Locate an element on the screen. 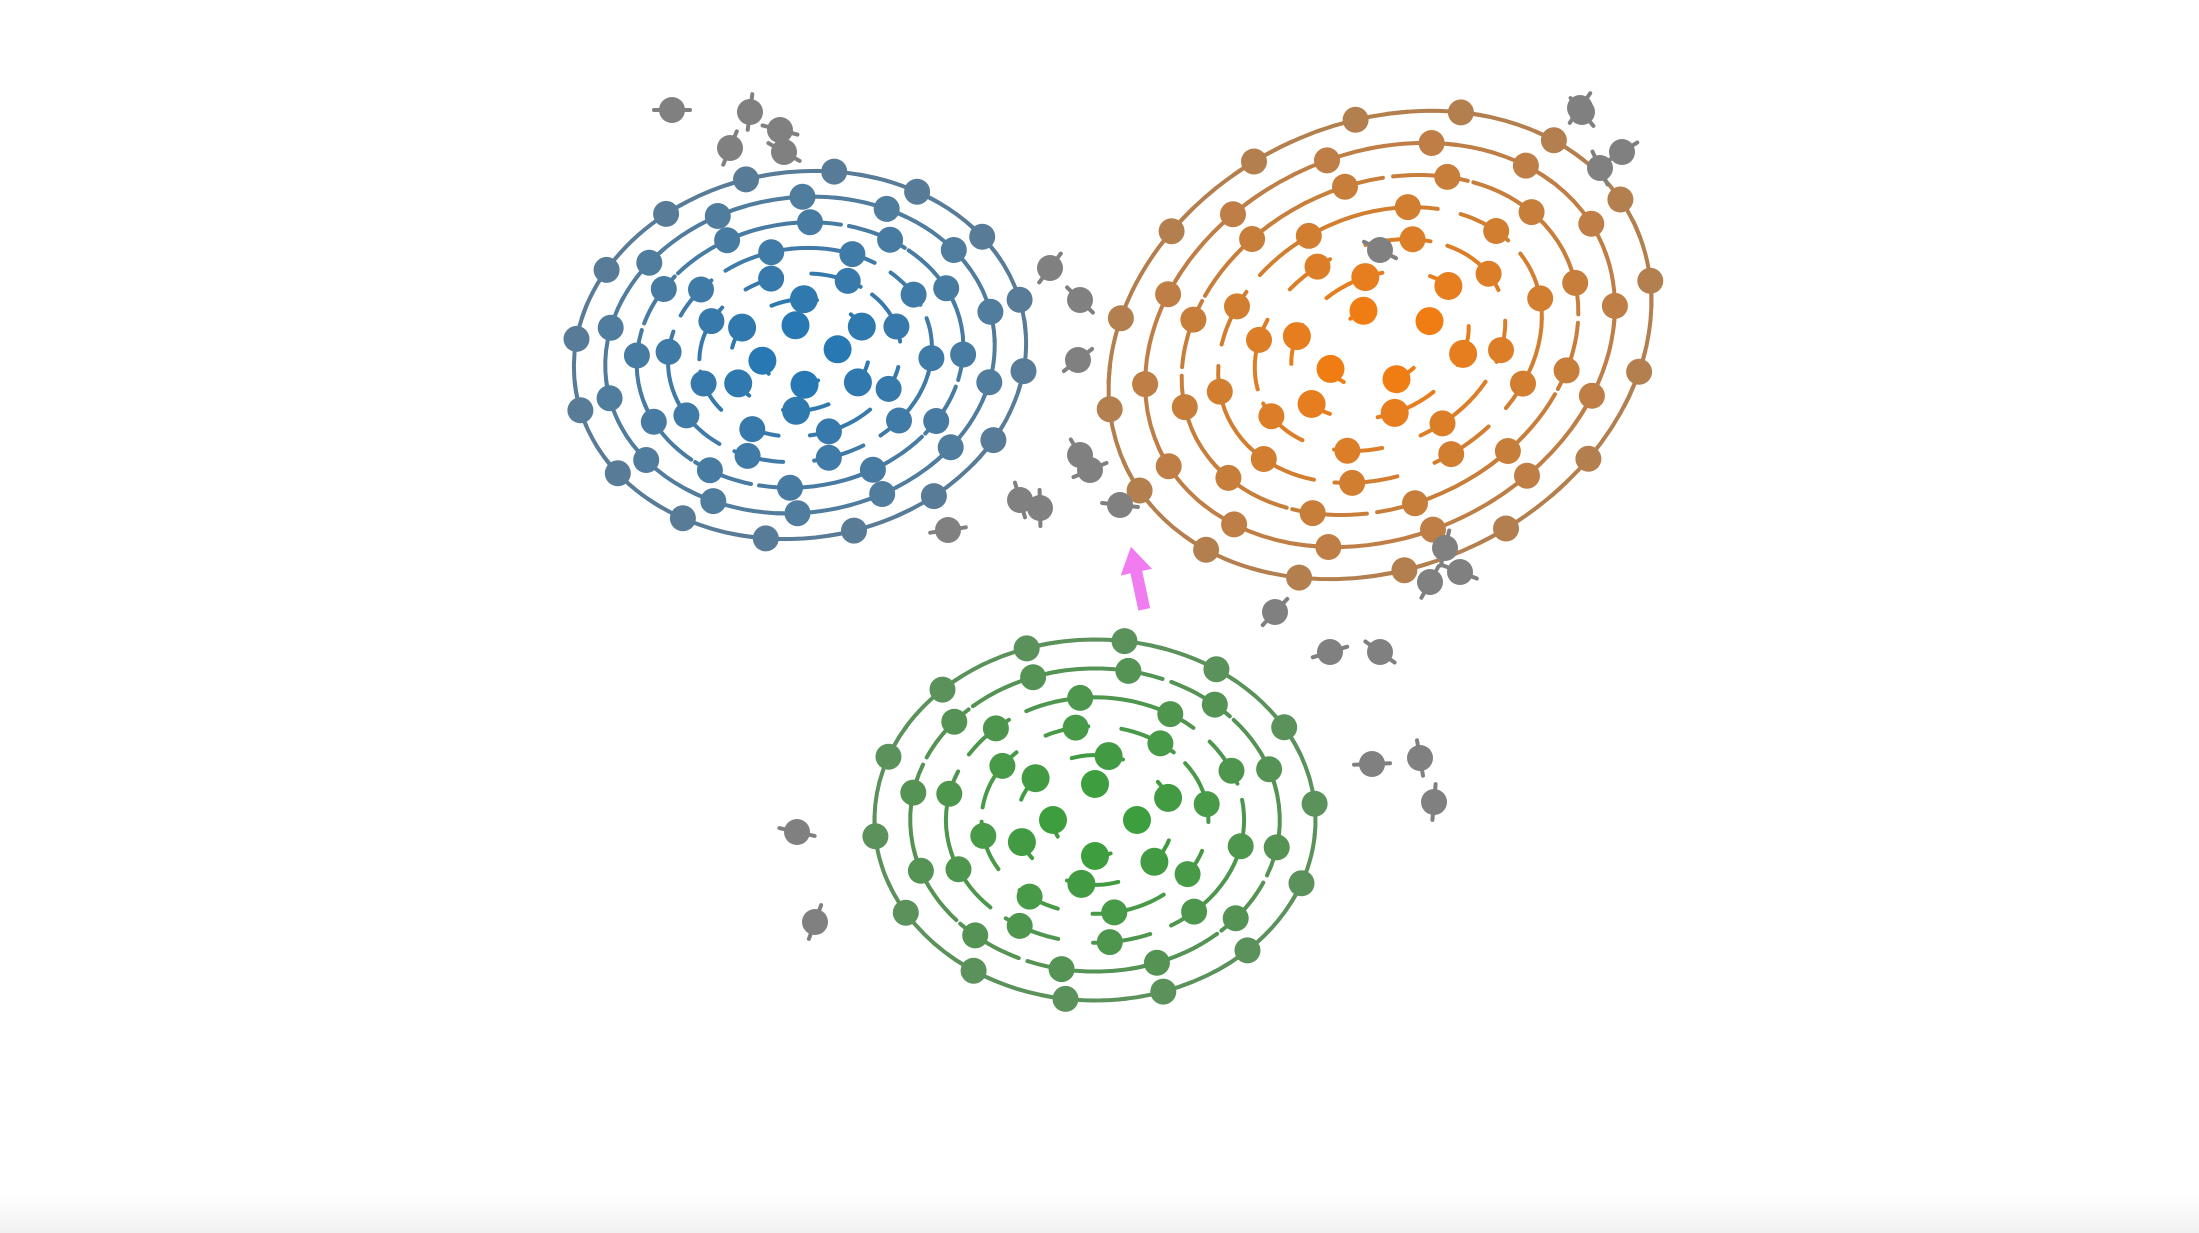  arrow-up-icon is located at coordinates (1136, 578).